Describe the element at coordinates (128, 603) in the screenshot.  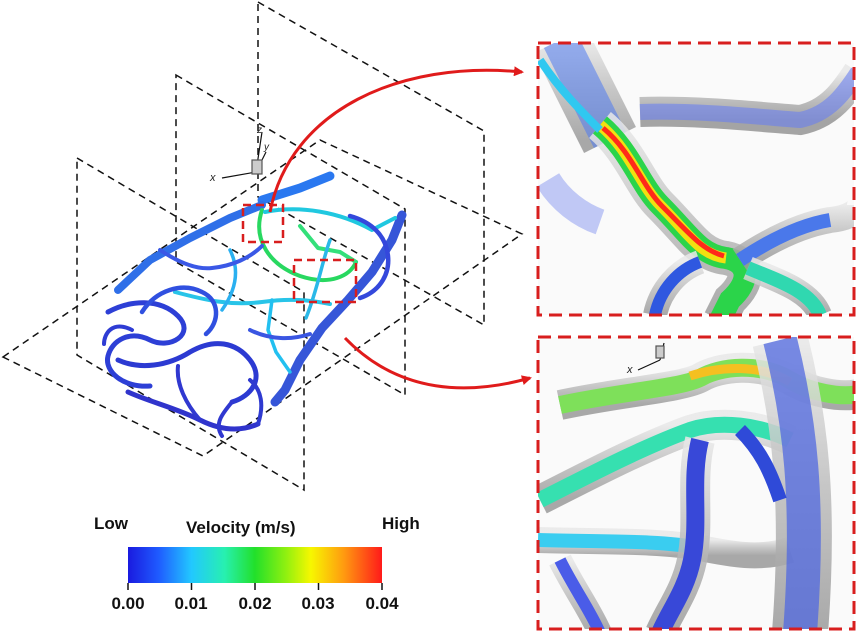
I see `colorbar-tick-label: 0.00` at that location.